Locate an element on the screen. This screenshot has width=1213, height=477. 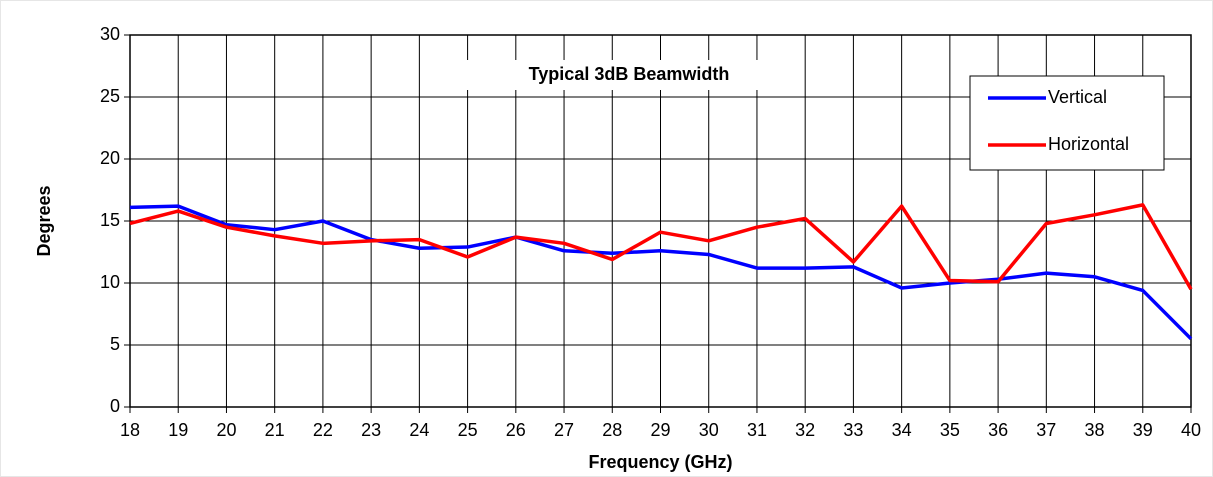
x-tick-label: 33 is located at coordinates (853, 430).